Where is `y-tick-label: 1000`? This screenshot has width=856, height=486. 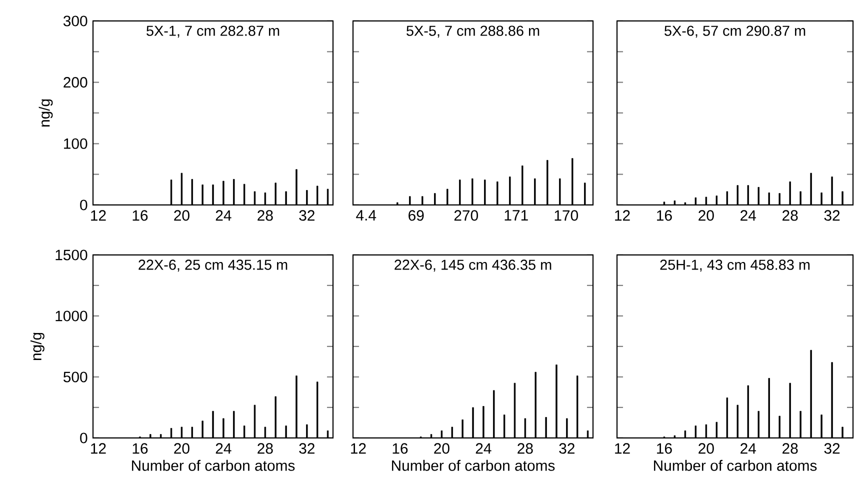 y-tick-label: 1000 is located at coordinates (72, 316).